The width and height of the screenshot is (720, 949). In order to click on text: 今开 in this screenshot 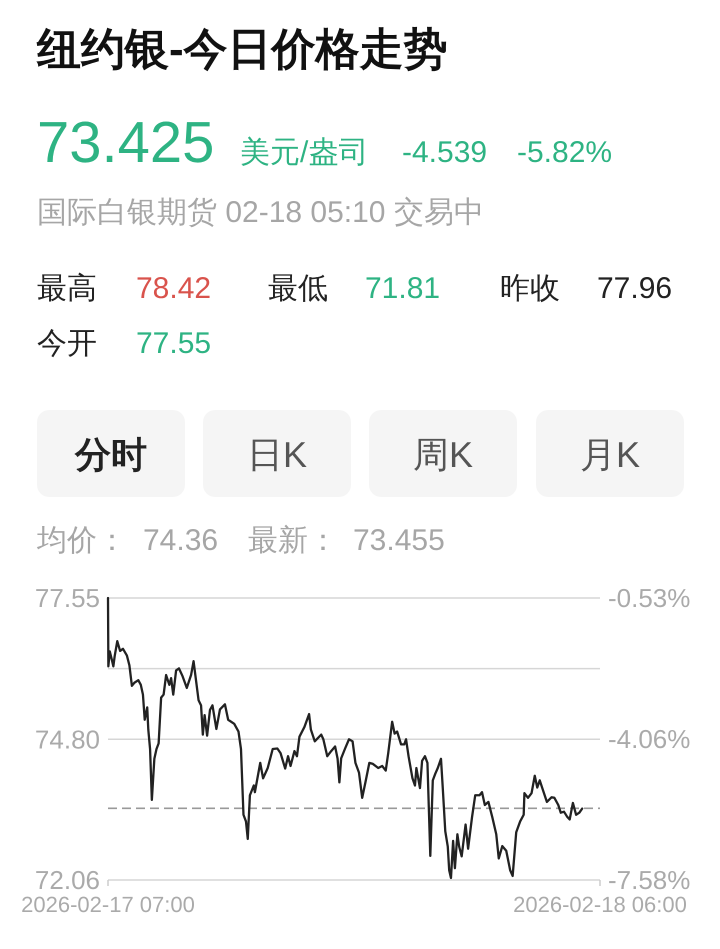, I will do `click(67, 343)`.